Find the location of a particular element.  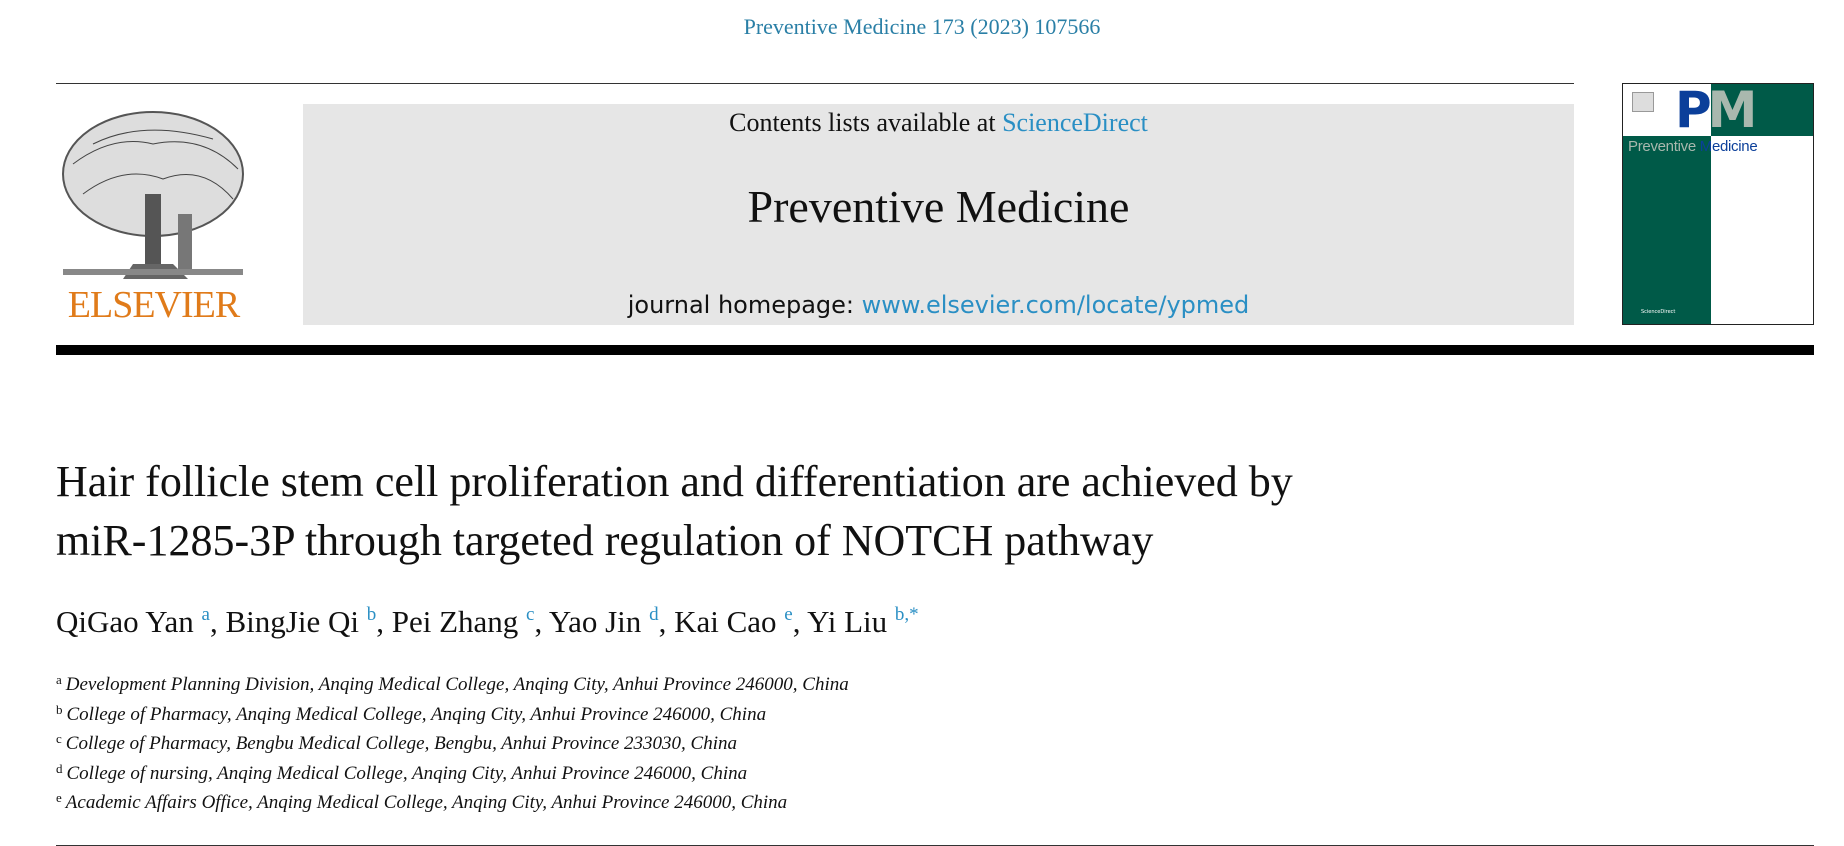

author: Yao Jin d is located at coordinates (604, 621).